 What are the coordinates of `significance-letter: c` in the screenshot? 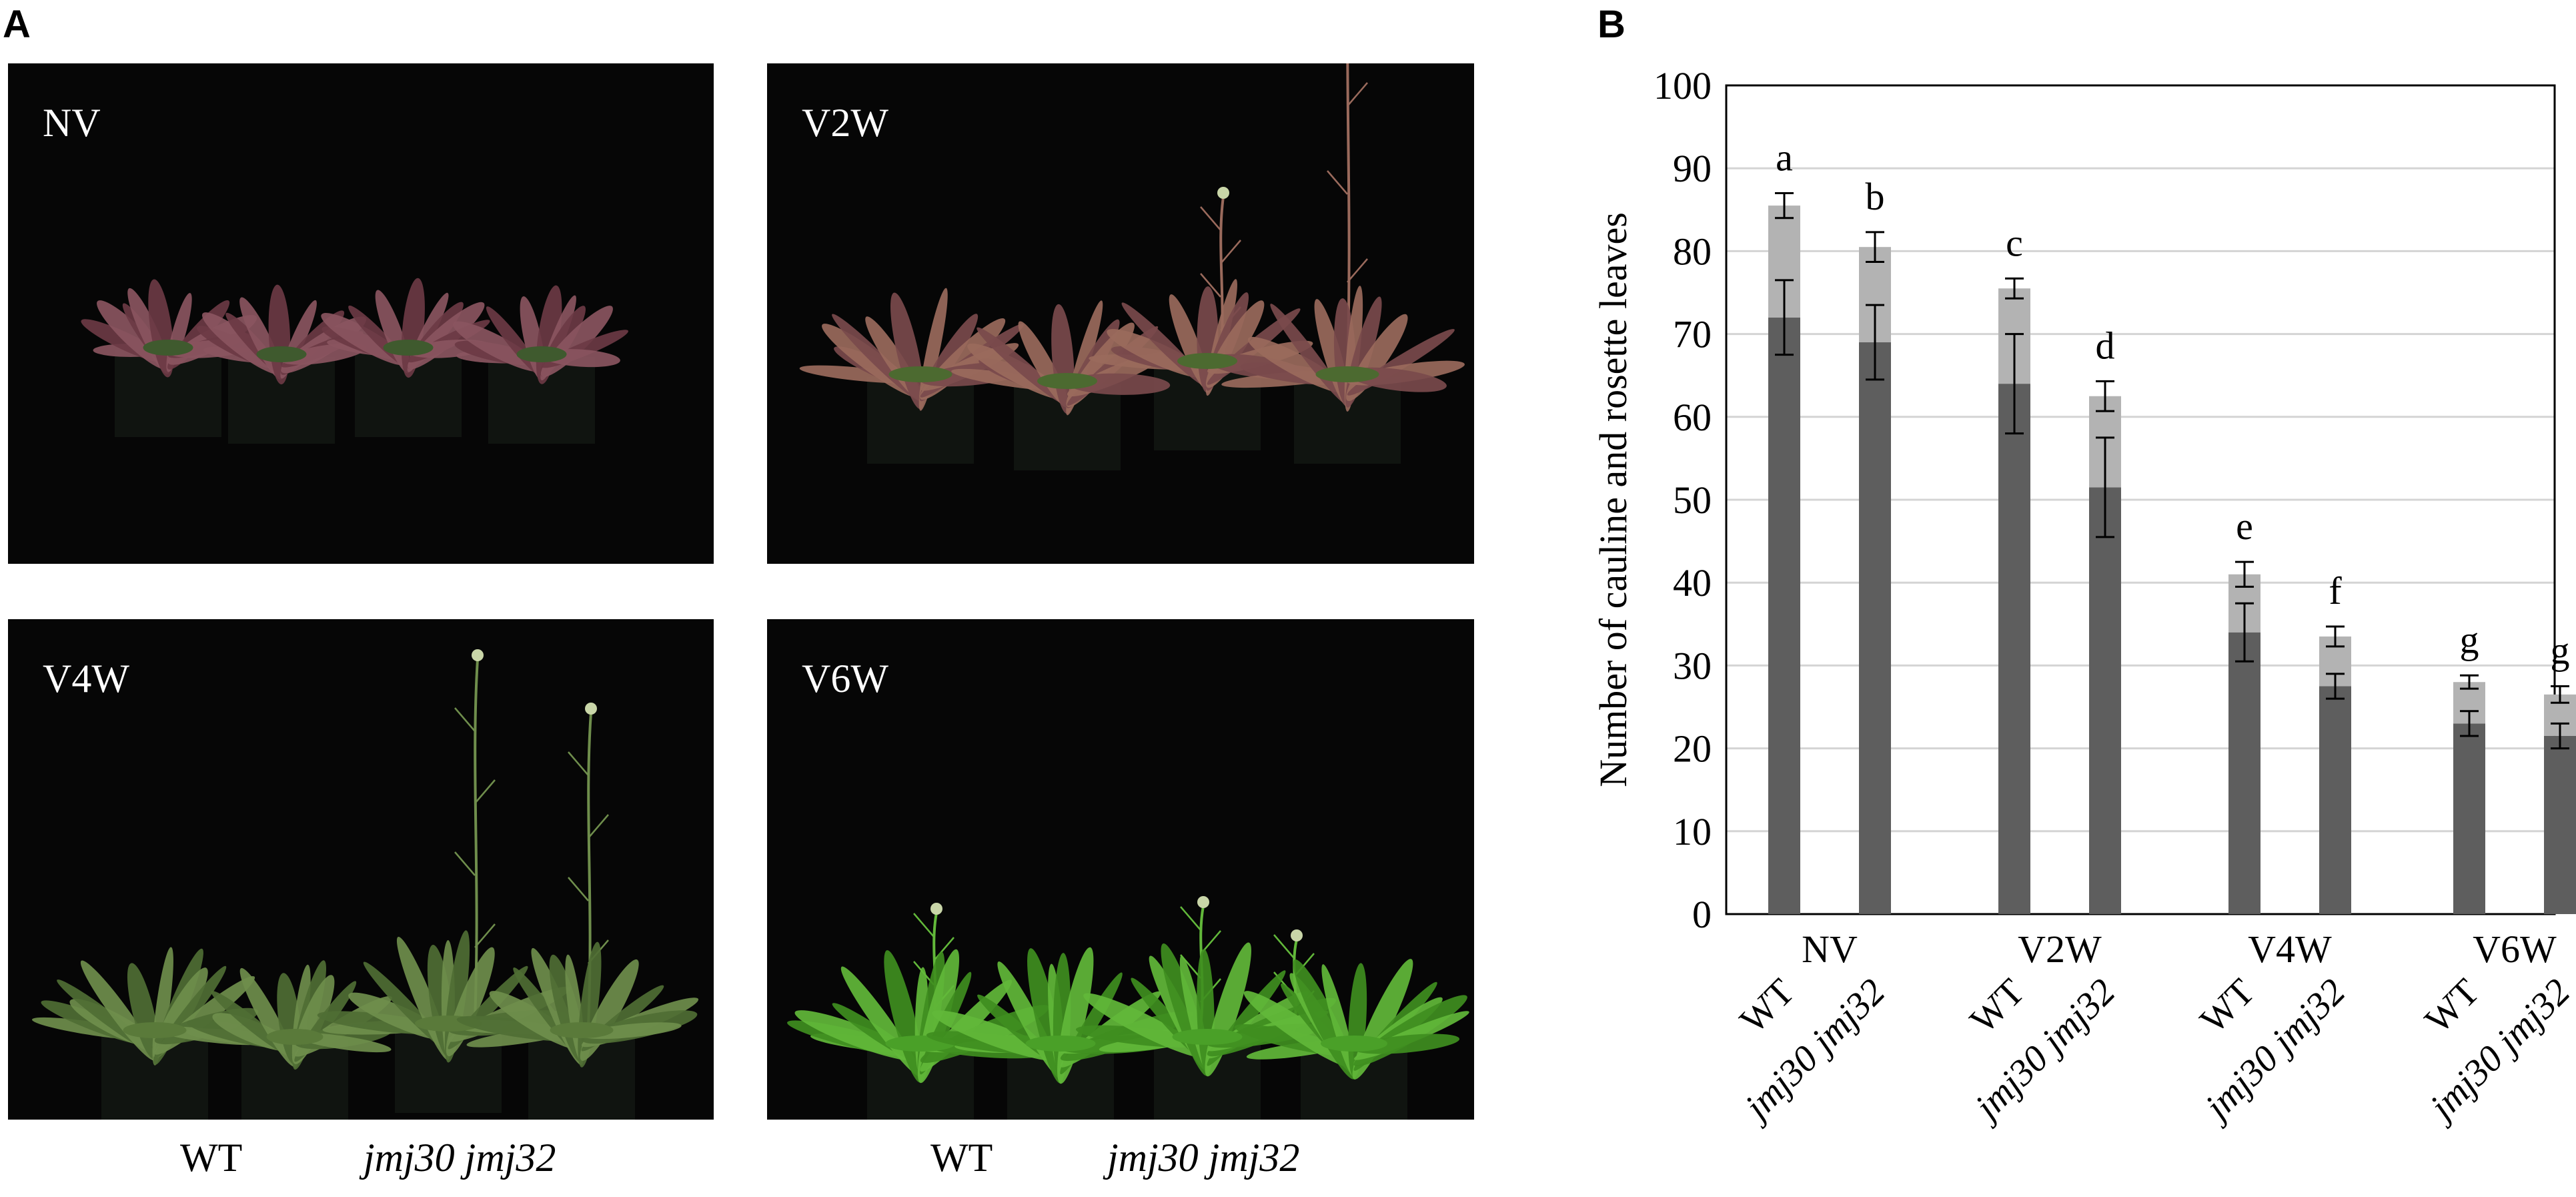 It's located at (2015, 242).